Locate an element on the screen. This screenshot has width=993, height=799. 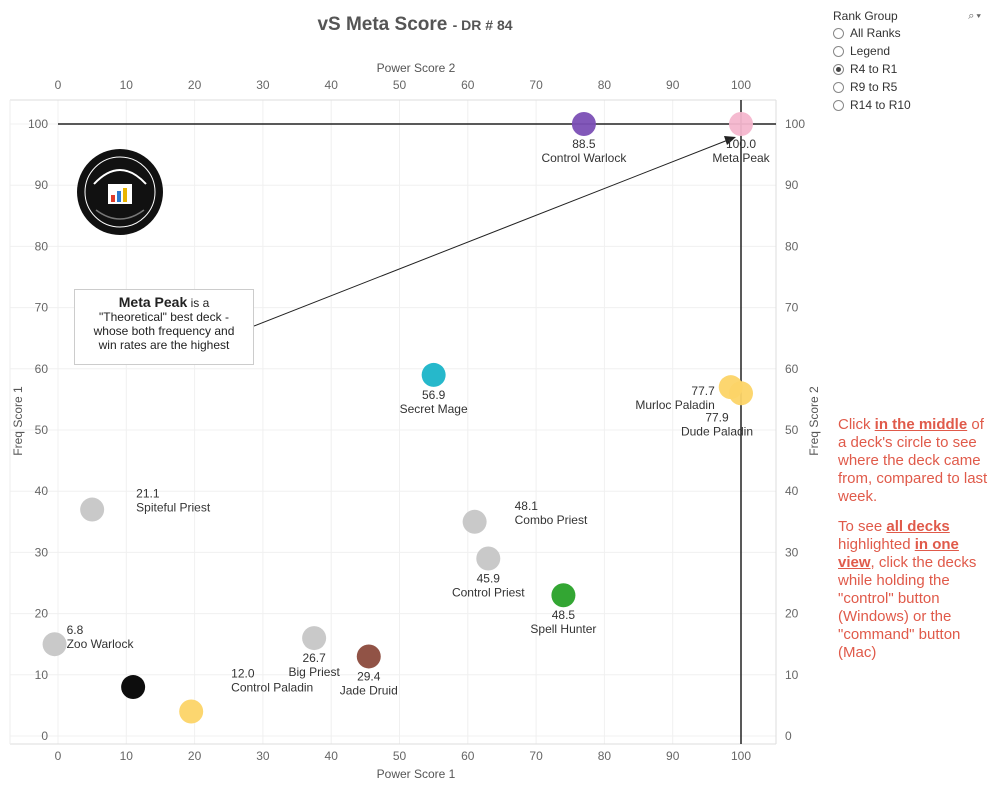
note-text: To see is located at coordinates (862, 526).